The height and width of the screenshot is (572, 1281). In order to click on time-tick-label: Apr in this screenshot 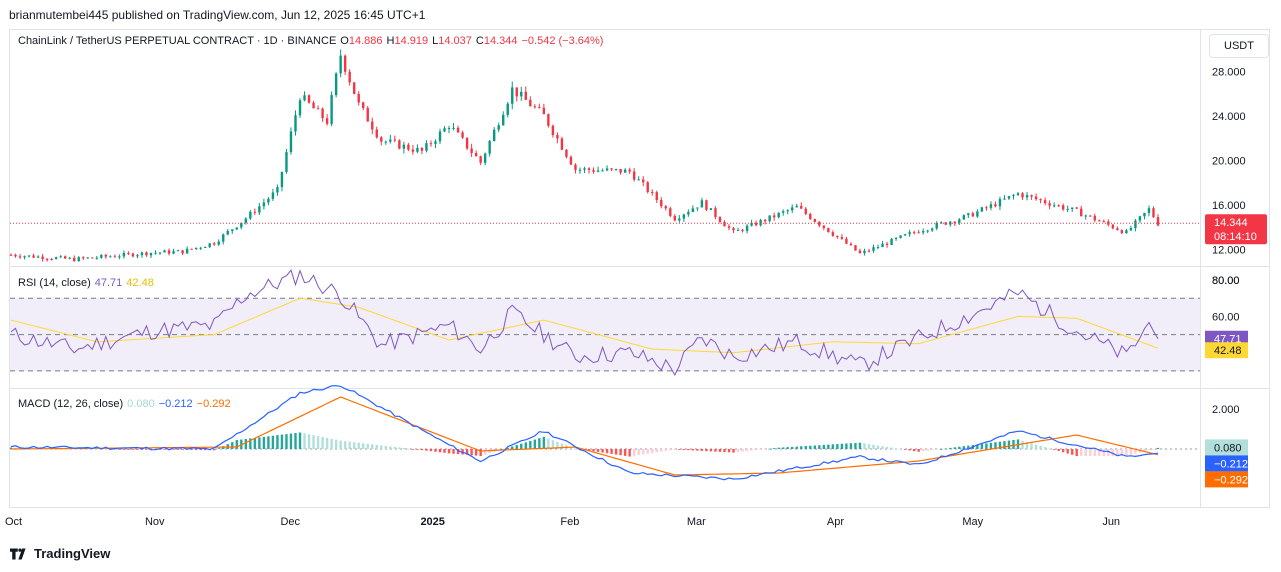, I will do `click(835, 522)`.